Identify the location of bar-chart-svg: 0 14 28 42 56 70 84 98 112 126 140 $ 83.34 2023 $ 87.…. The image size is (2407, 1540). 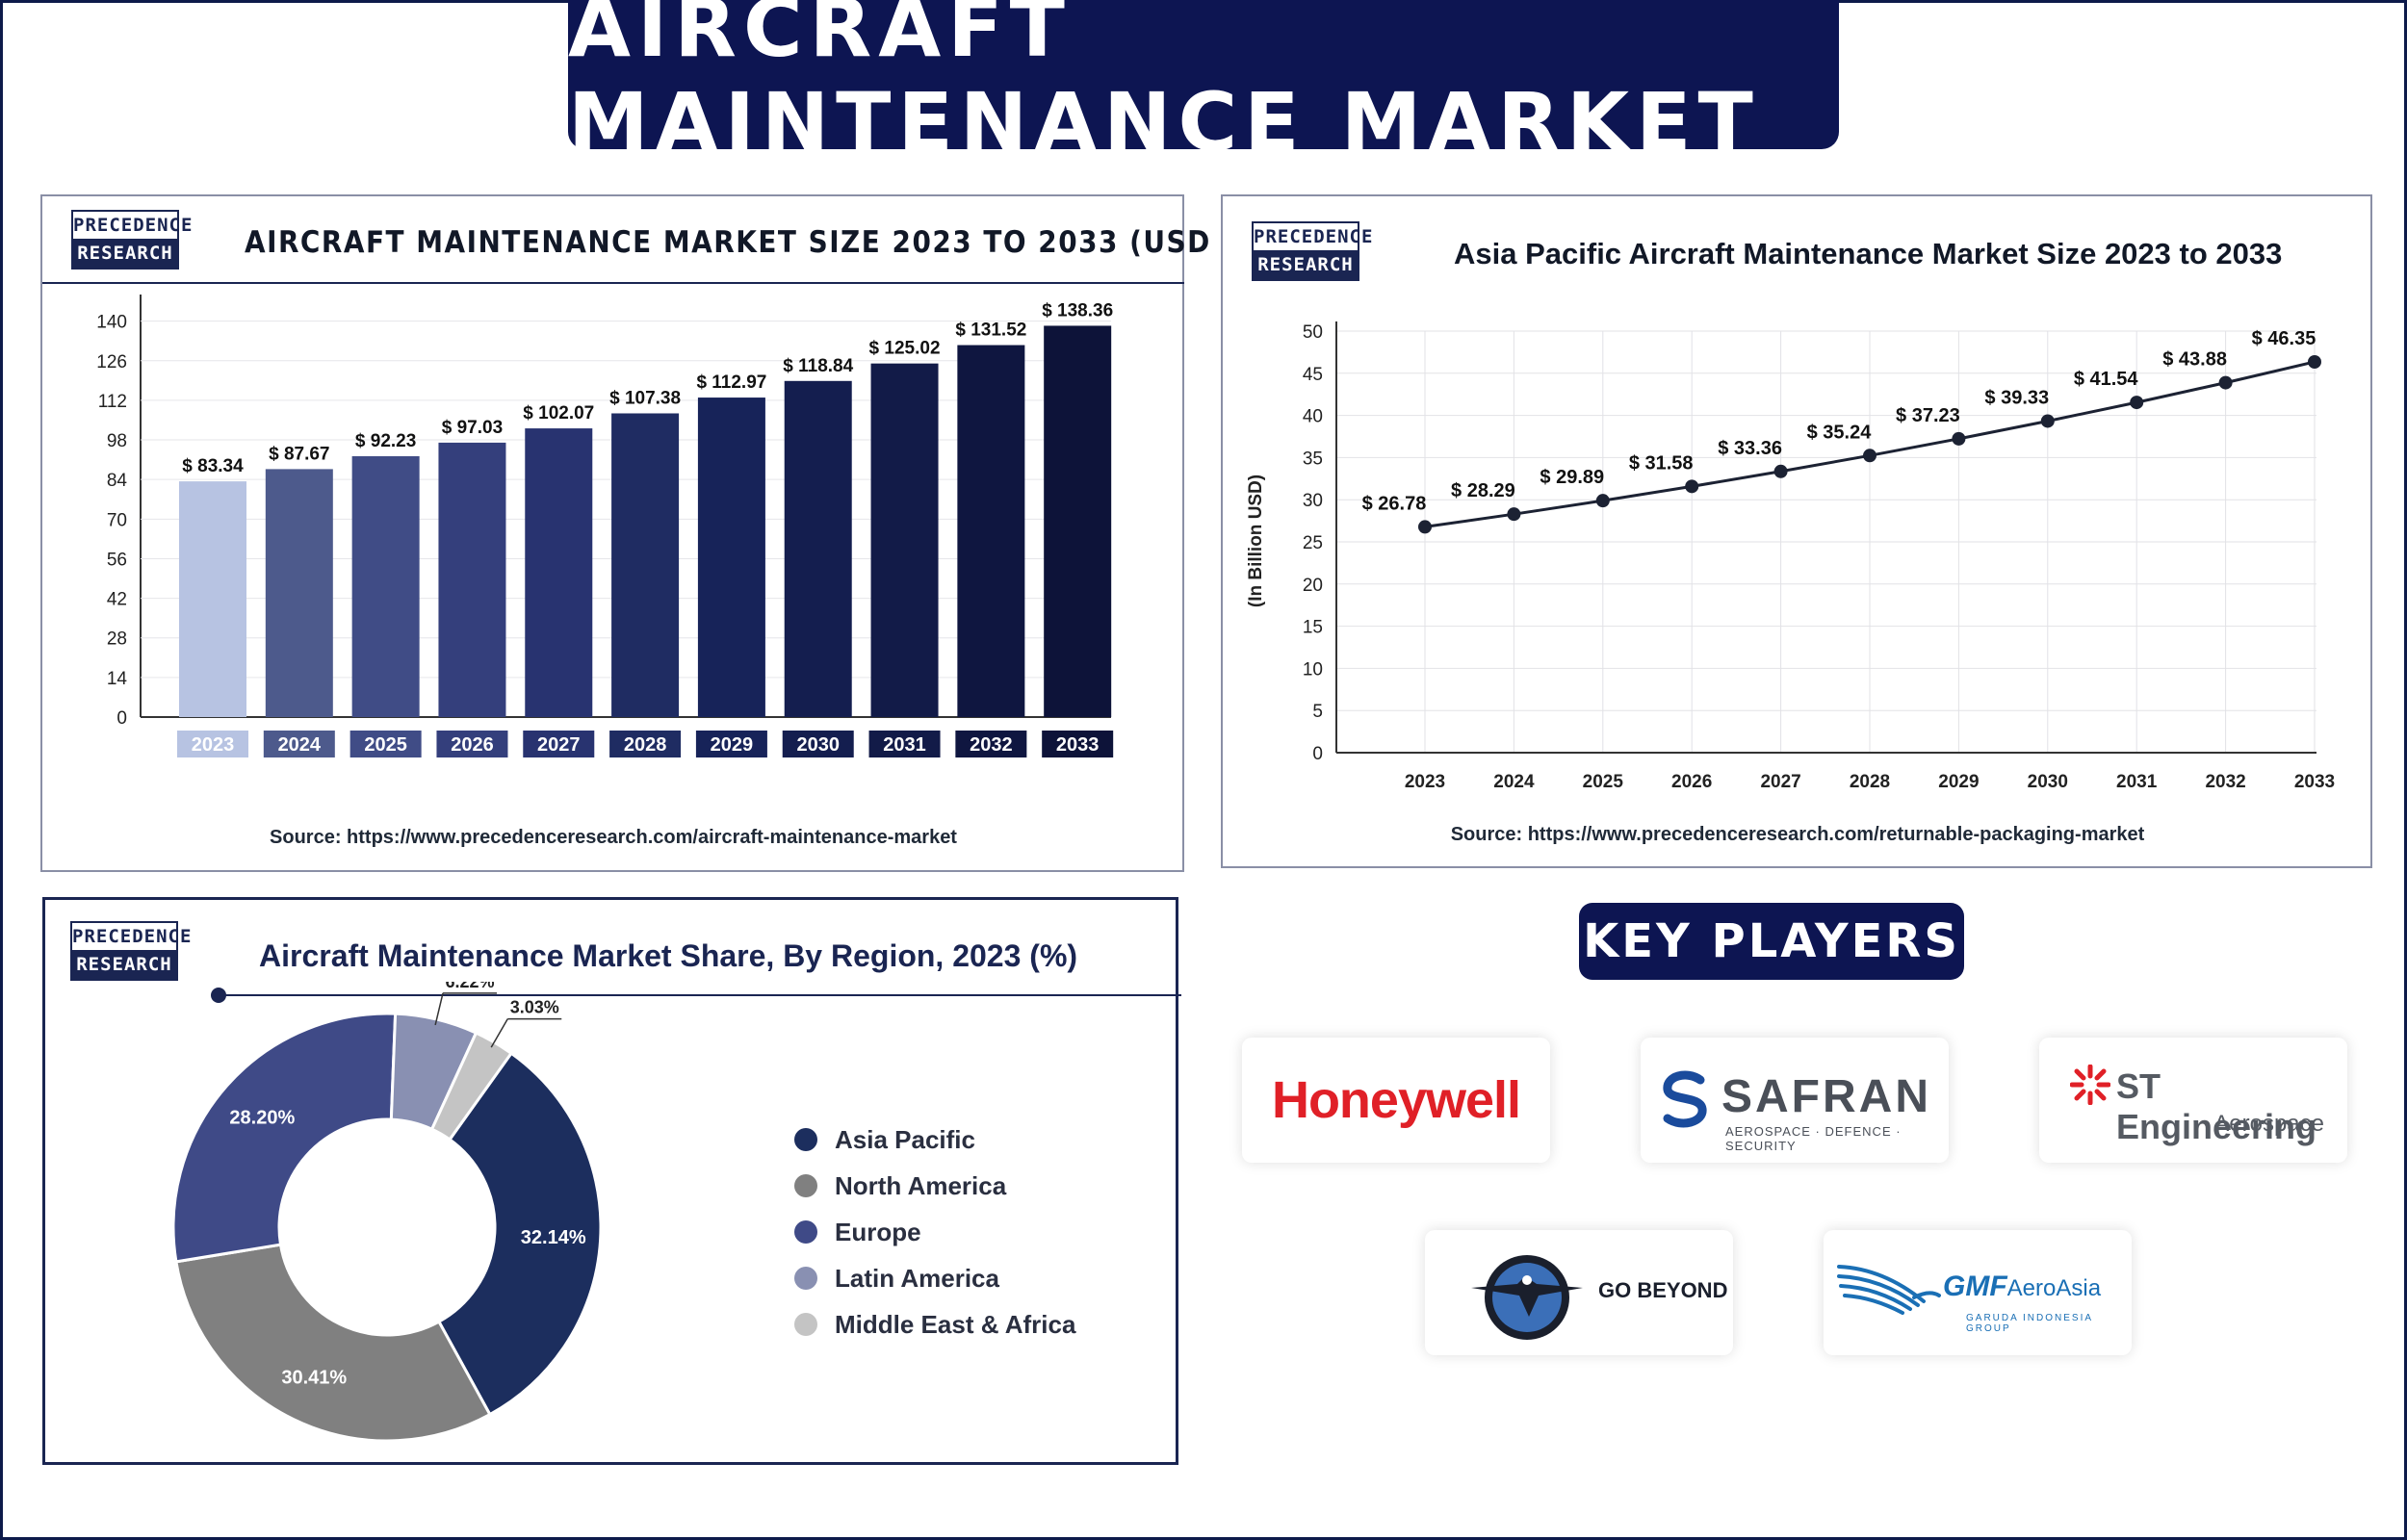
(605, 526).